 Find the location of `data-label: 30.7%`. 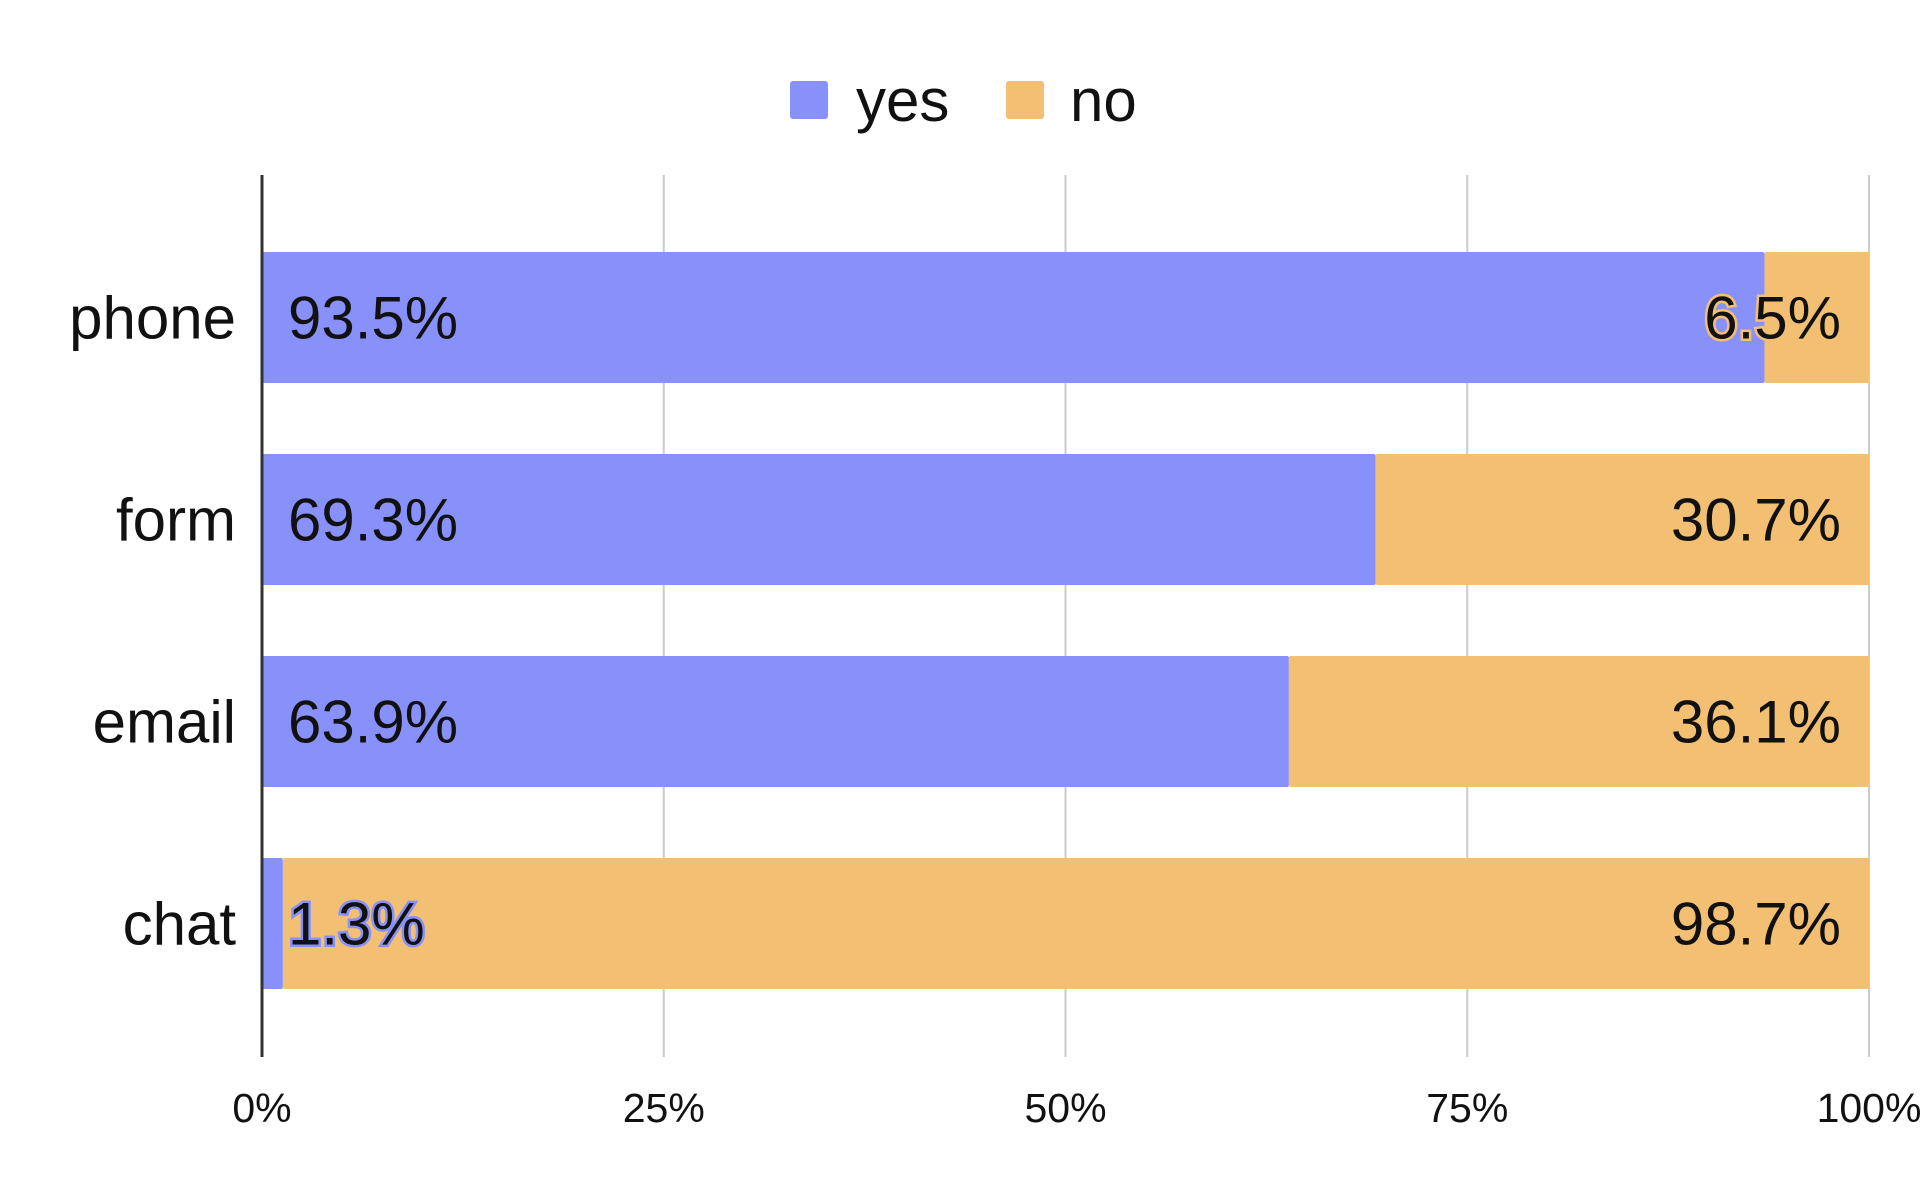

data-label: 30.7% is located at coordinates (1756, 520).